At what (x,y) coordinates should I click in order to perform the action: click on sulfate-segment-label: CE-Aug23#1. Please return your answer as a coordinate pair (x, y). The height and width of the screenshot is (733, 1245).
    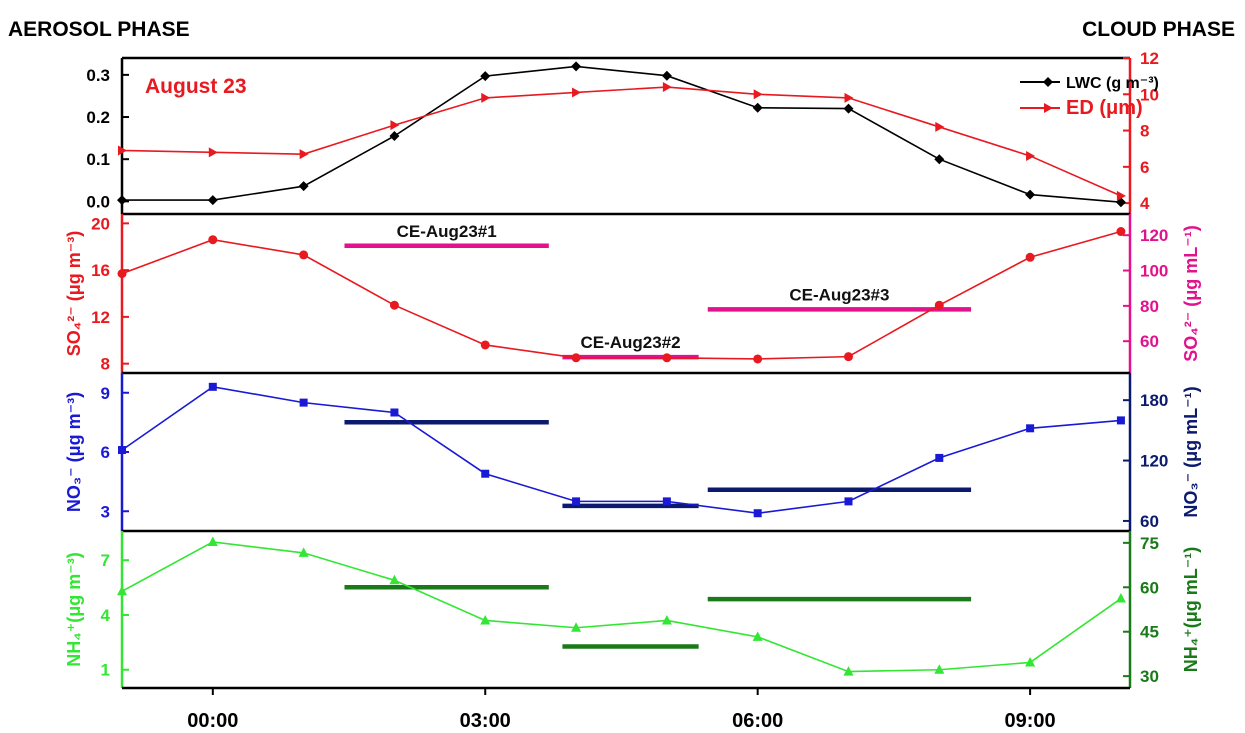
    Looking at the image, I should click on (447, 231).